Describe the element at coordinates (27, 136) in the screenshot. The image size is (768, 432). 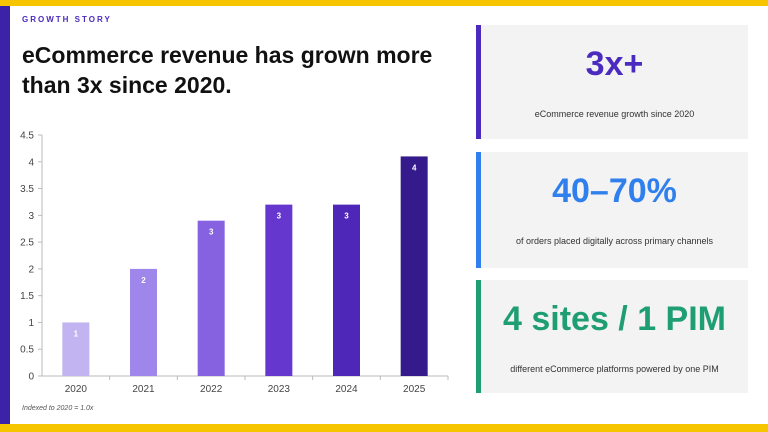
I see `y-tick-label: 4.5` at that location.